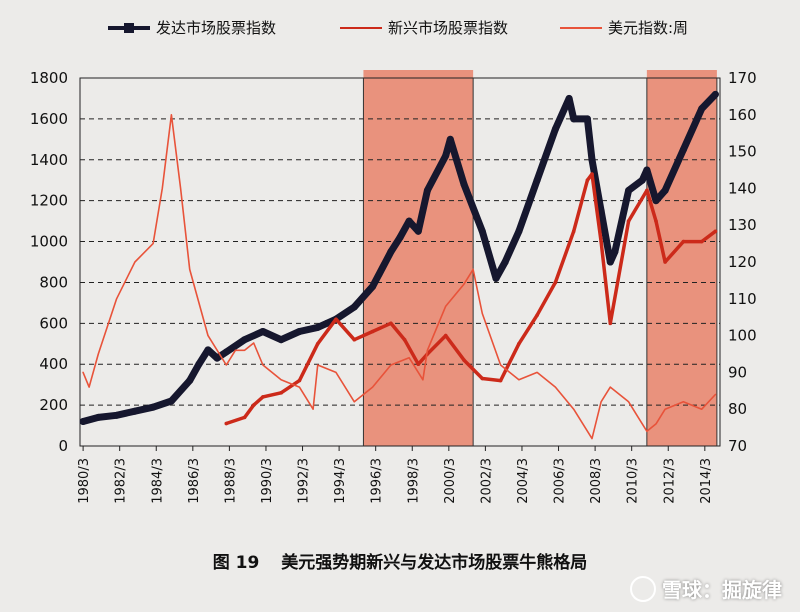 The image size is (800, 612). Describe the element at coordinates (742, 225) in the screenshot. I see `y-right-tick-label: 130` at that location.